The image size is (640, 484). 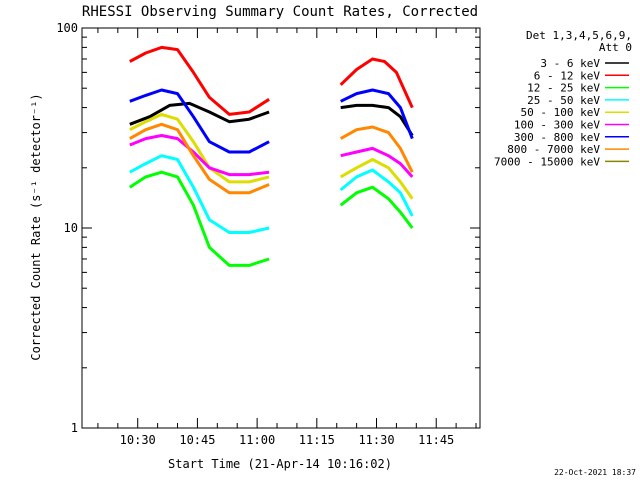 I want to click on y-tick-label: 1, so click(x=74, y=428).